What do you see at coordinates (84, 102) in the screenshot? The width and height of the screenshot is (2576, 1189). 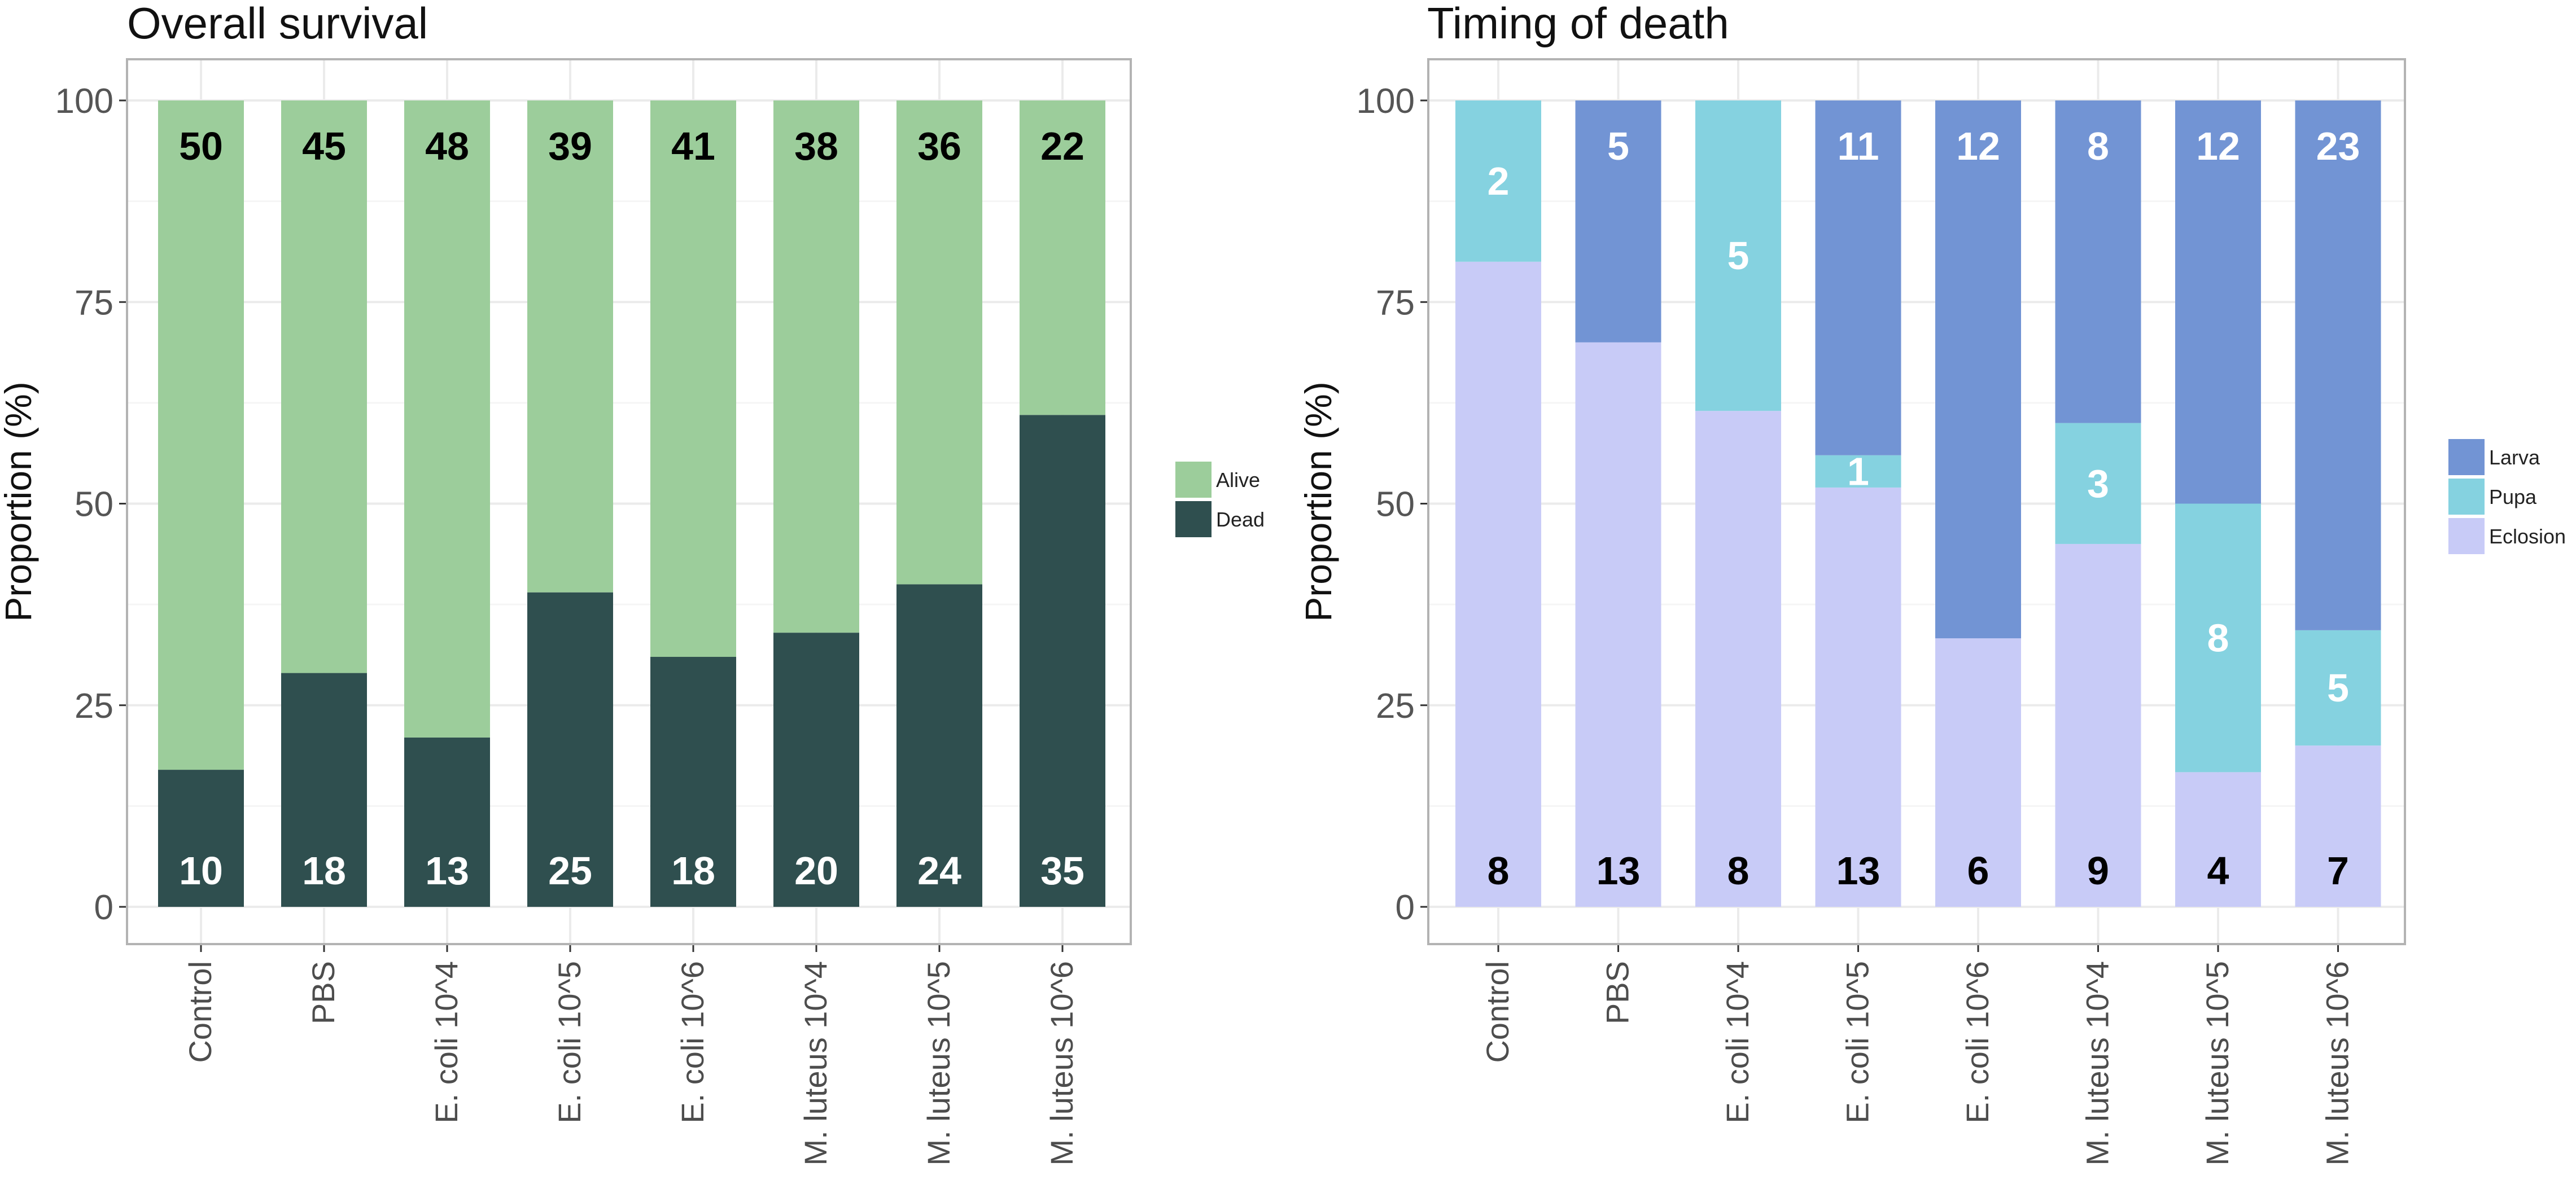 I see `chart1-ytick-label: 100` at bounding box center [84, 102].